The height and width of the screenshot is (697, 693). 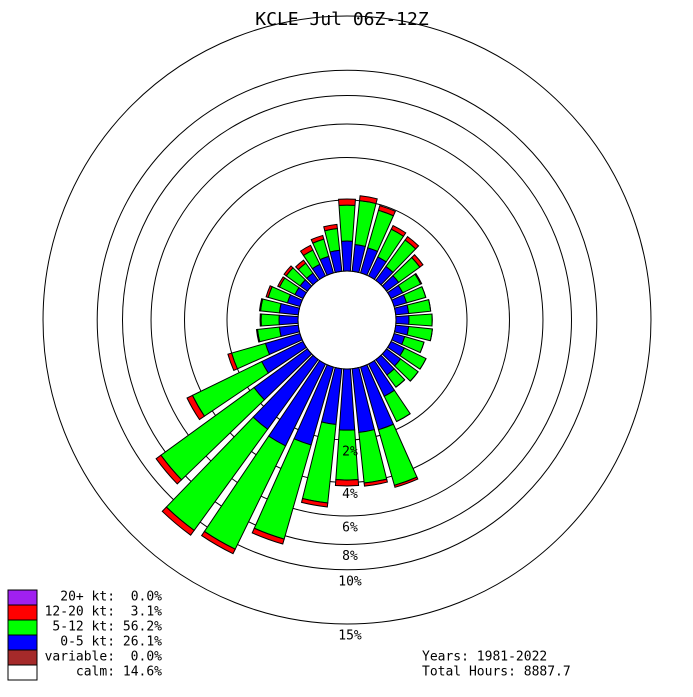 I want to click on ring-label: 4%, so click(x=350, y=494).